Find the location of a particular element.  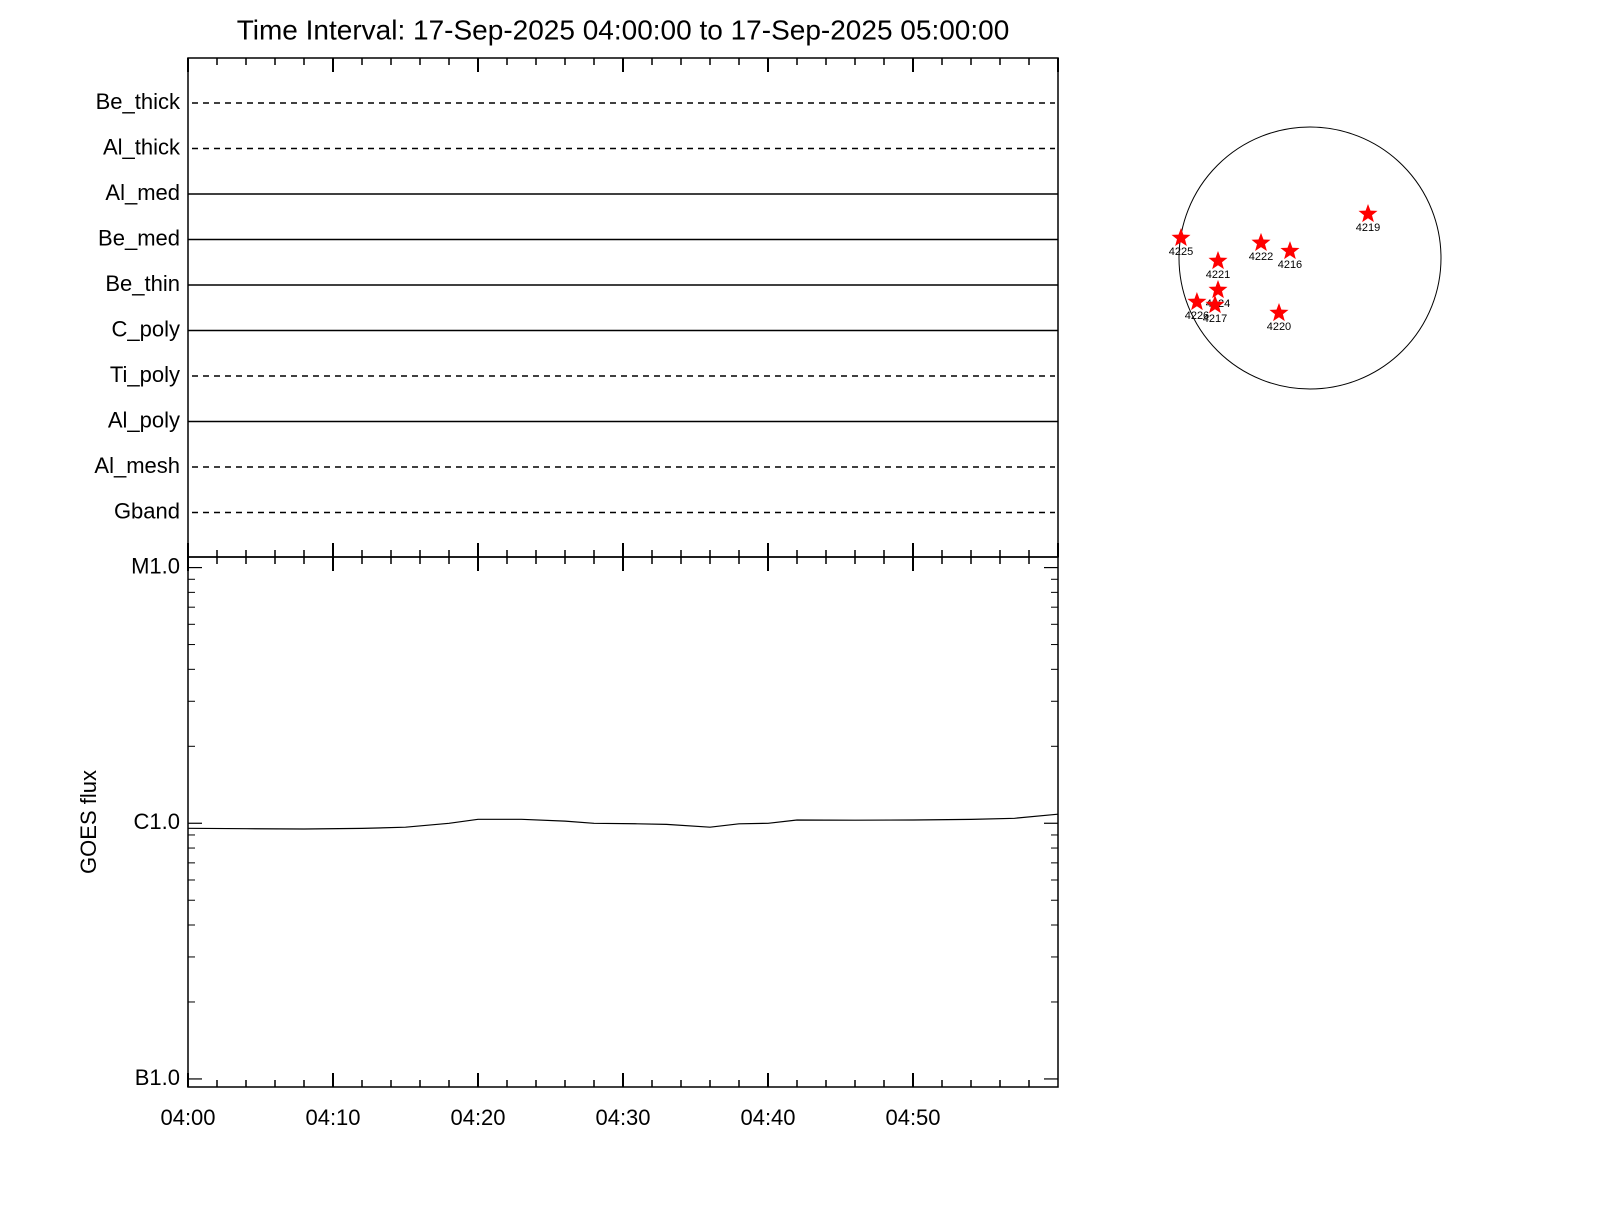

filter-label: Al_poly is located at coordinates (144, 419).